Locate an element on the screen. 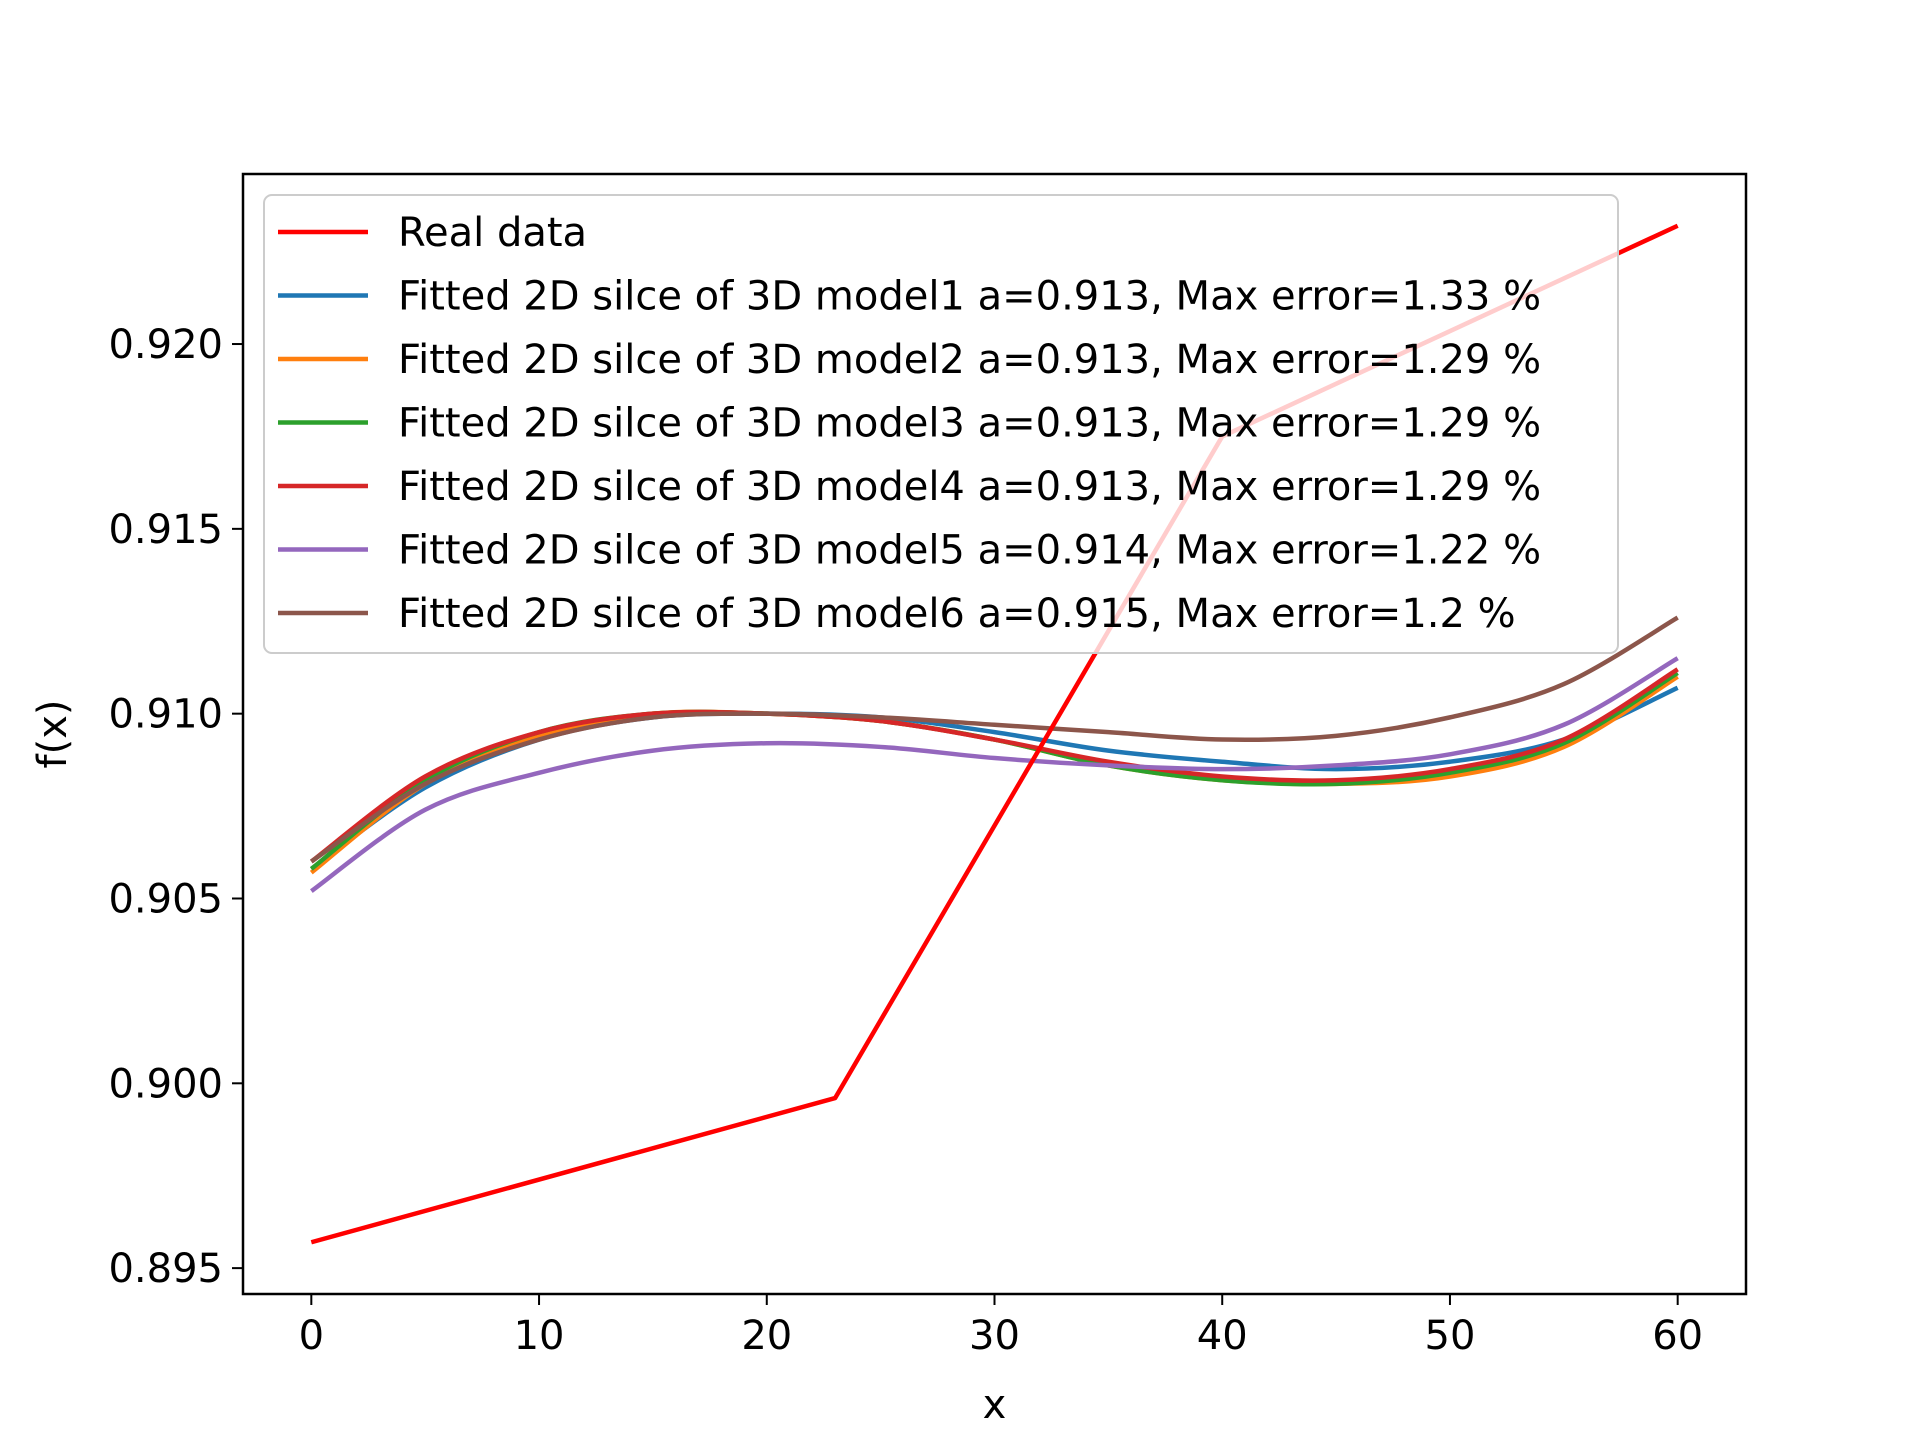 The height and width of the screenshot is (1445, 1920). x-axis-ticks: 0 10 20 30 40 50 60 is located at coordinates (1001, 1326).